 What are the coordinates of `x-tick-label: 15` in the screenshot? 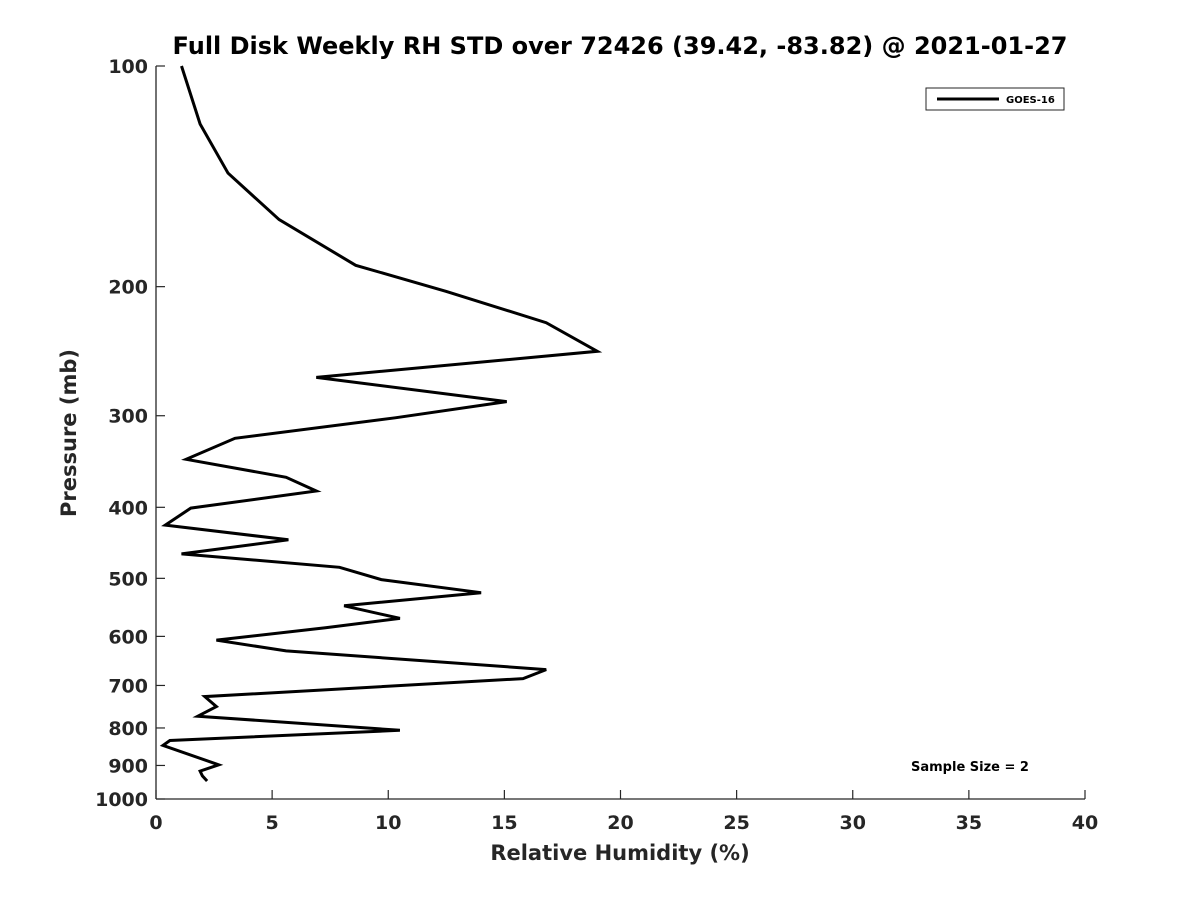 It's located at (504, 823).